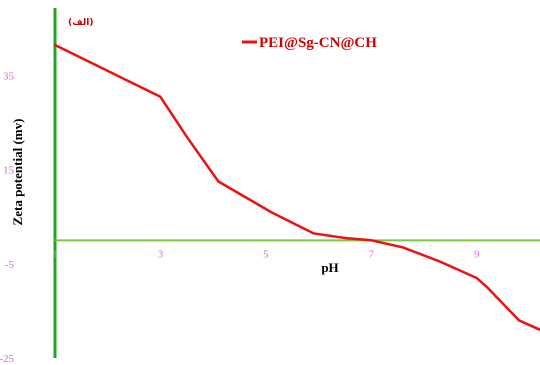  I want to click on y-axis-title: Zeta potential (mv), so click(17, 172).